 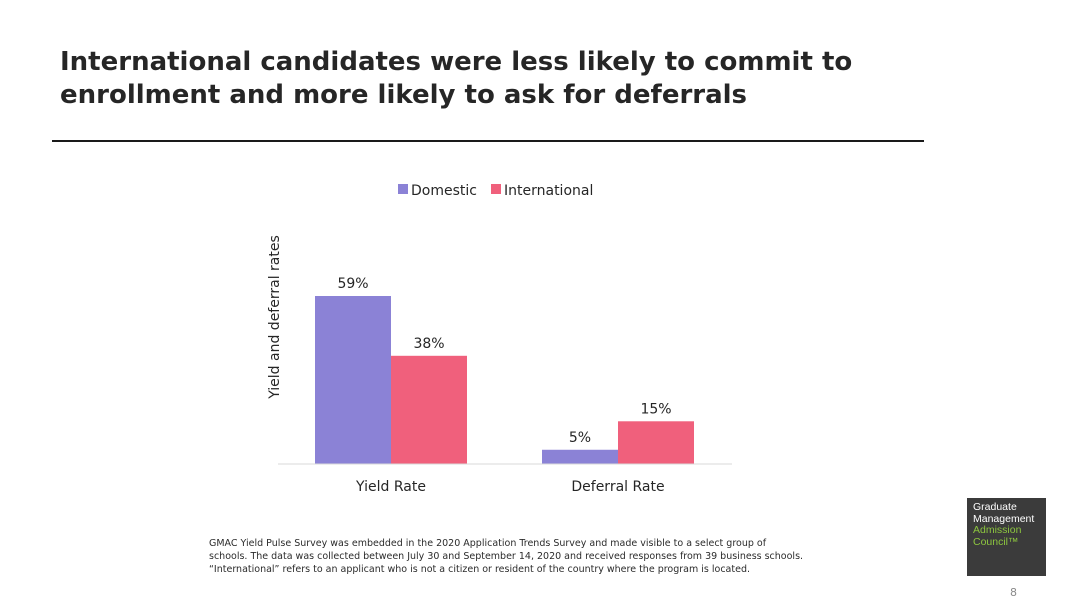 What do you see at coordinates (390, 487) in the screenshot?
I see `x-tick-label-yield-rate: Yield Rate` at bounding box center [390, 487].